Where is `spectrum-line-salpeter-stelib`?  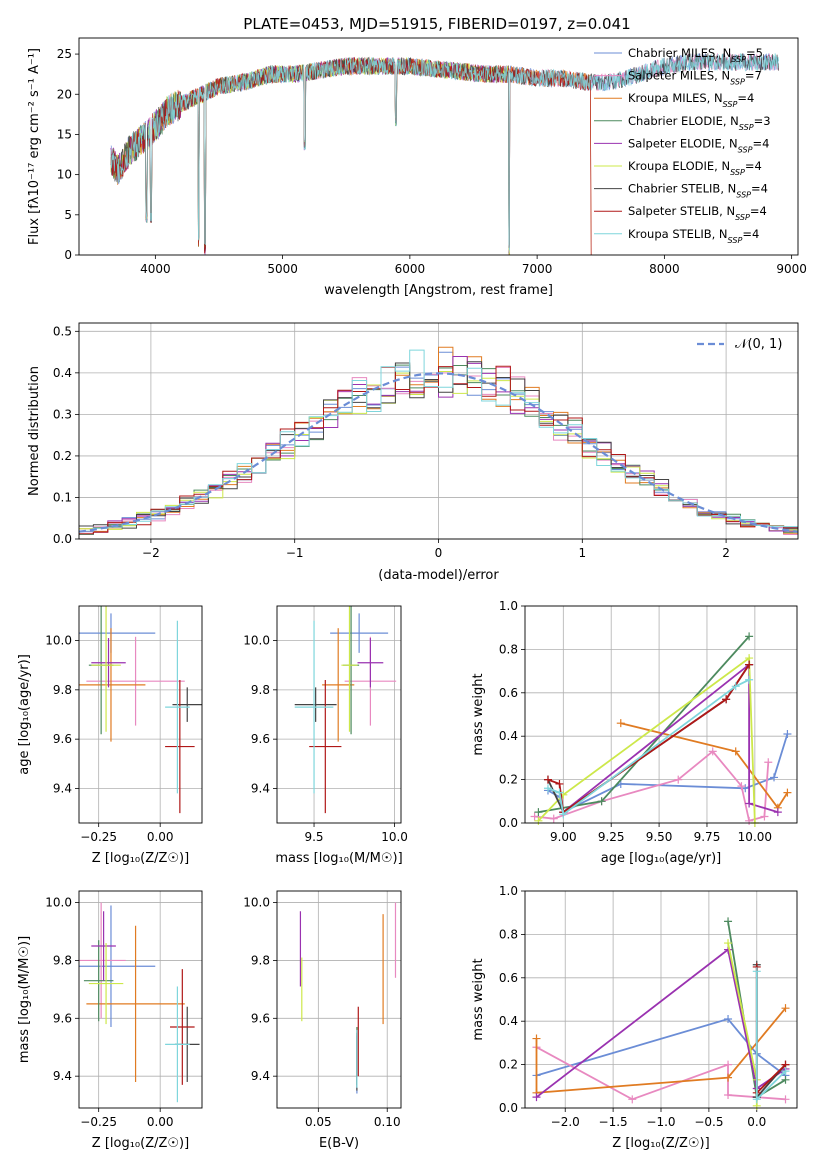 spectrum-line-salpeter-stelib is located at coordinates (351, 155).